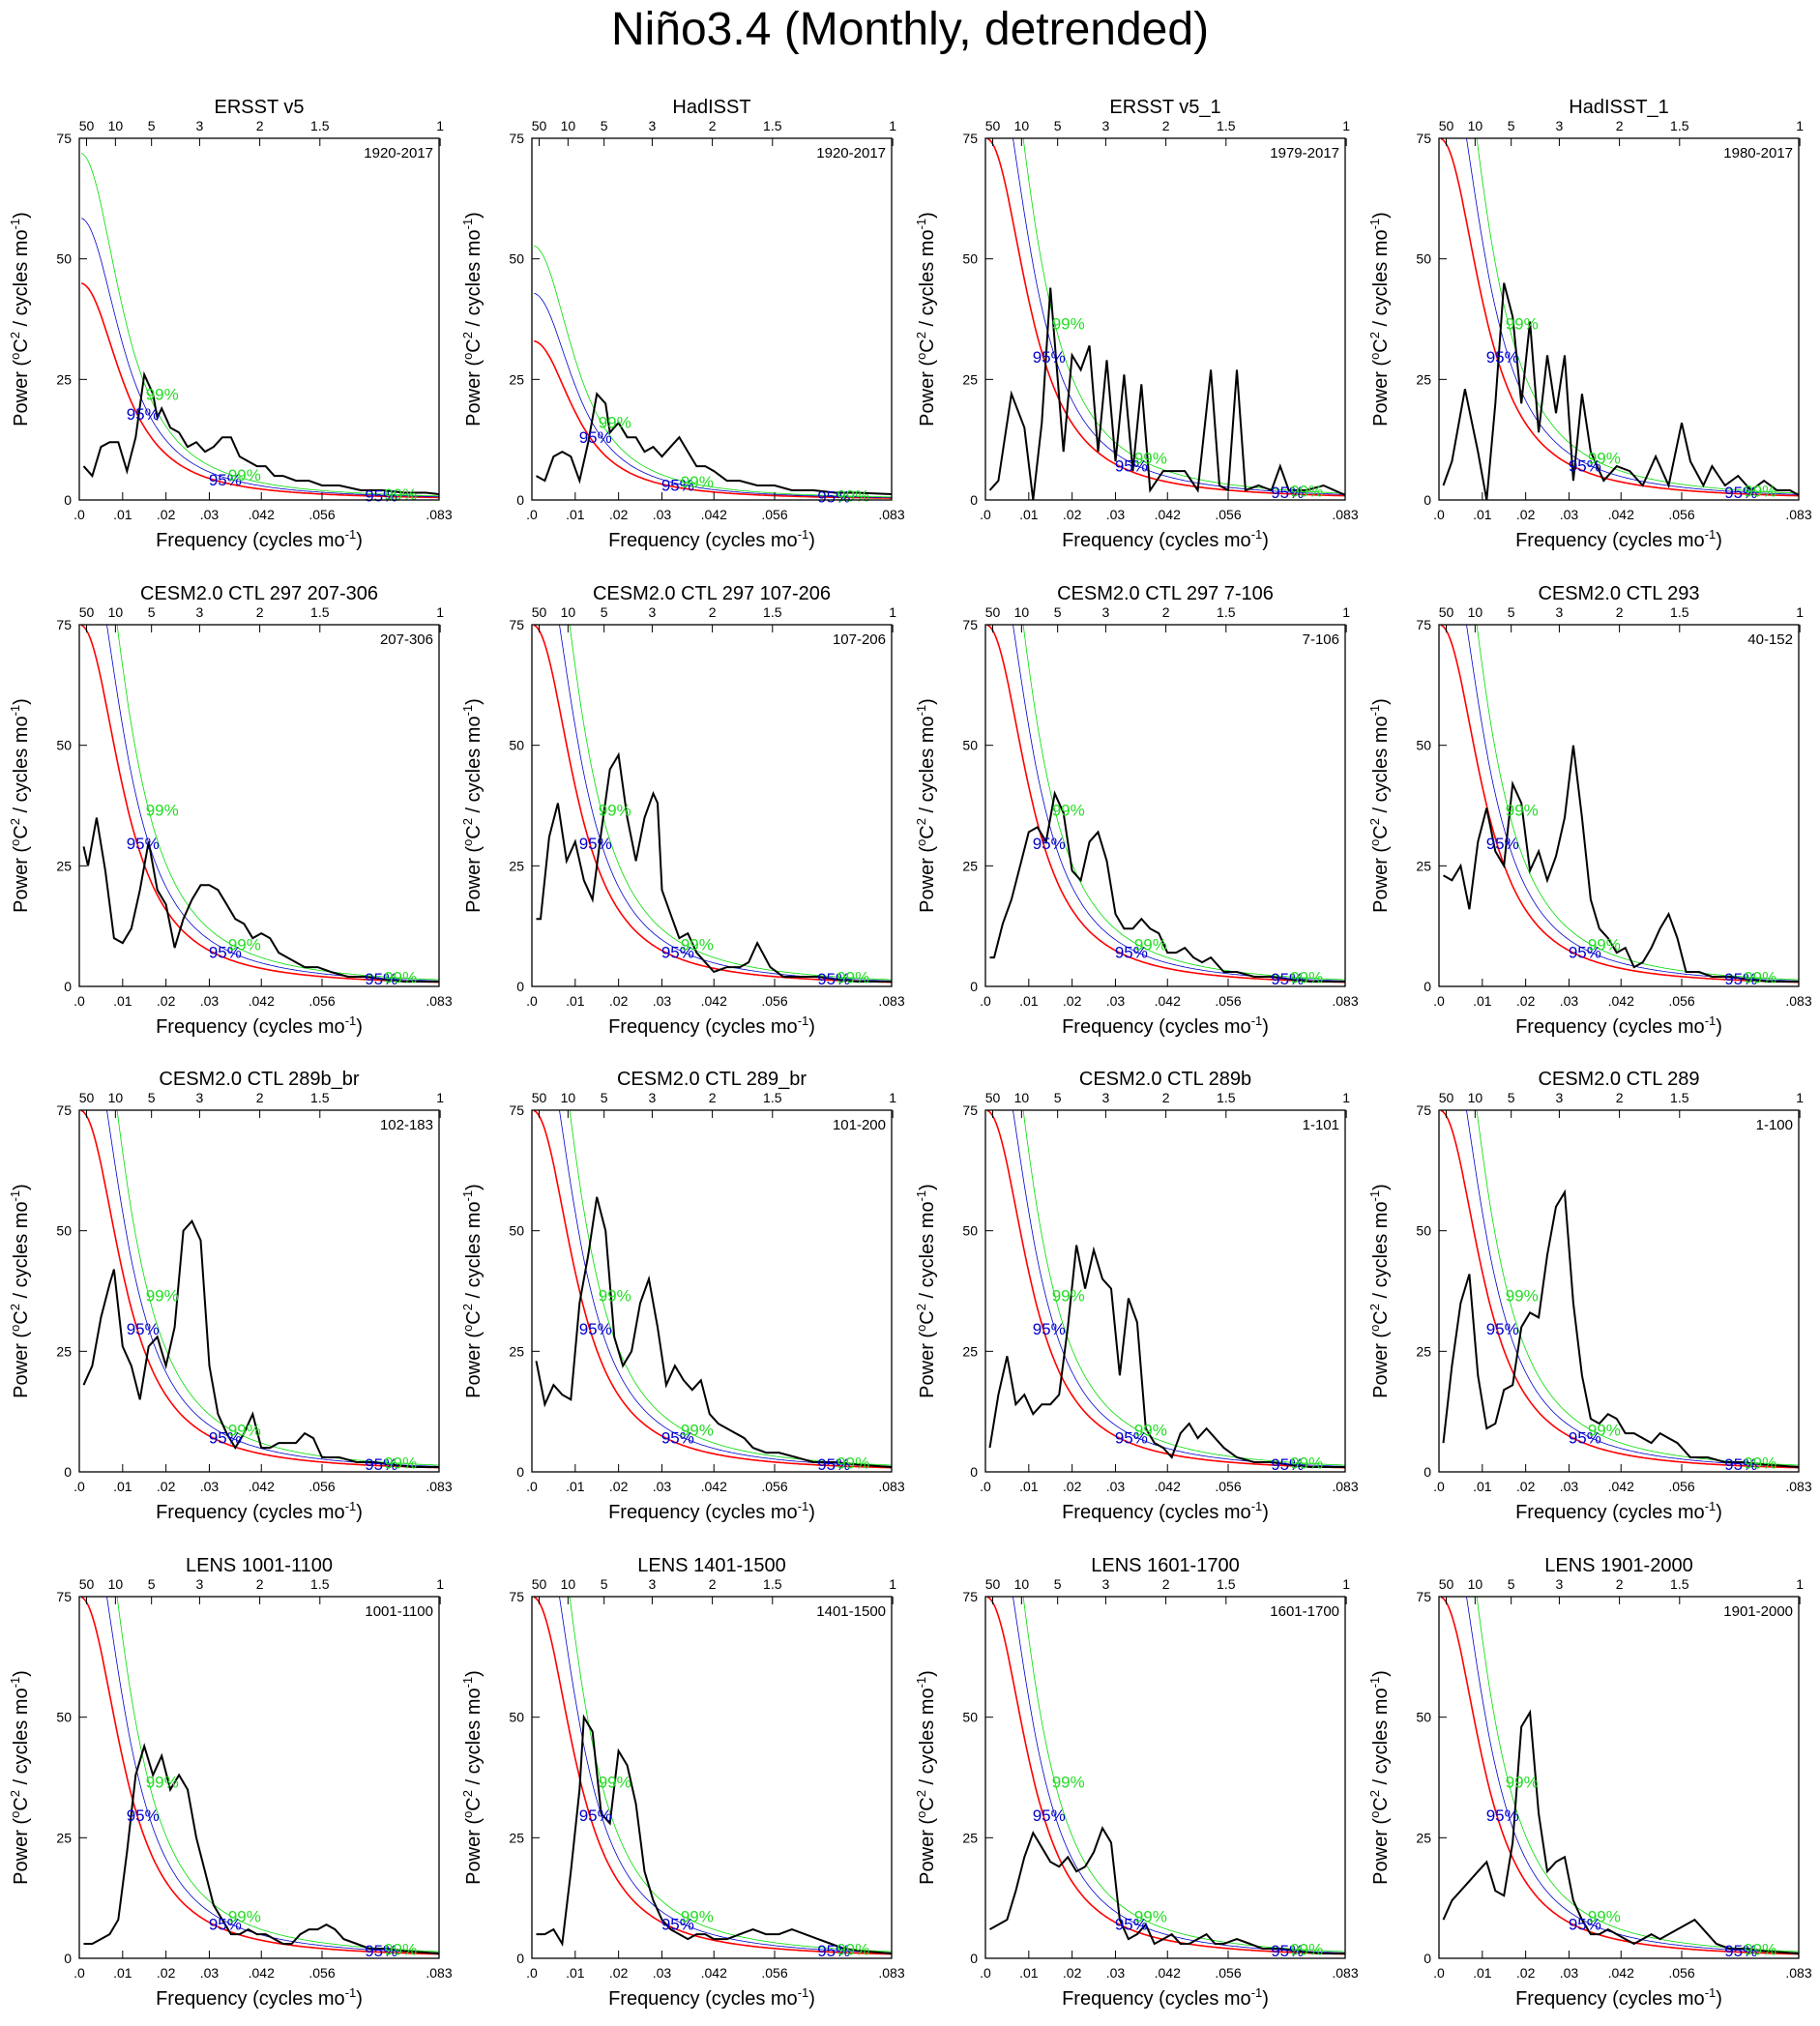  I want to click on panel-title: ERSST v5, so click(260, 107).